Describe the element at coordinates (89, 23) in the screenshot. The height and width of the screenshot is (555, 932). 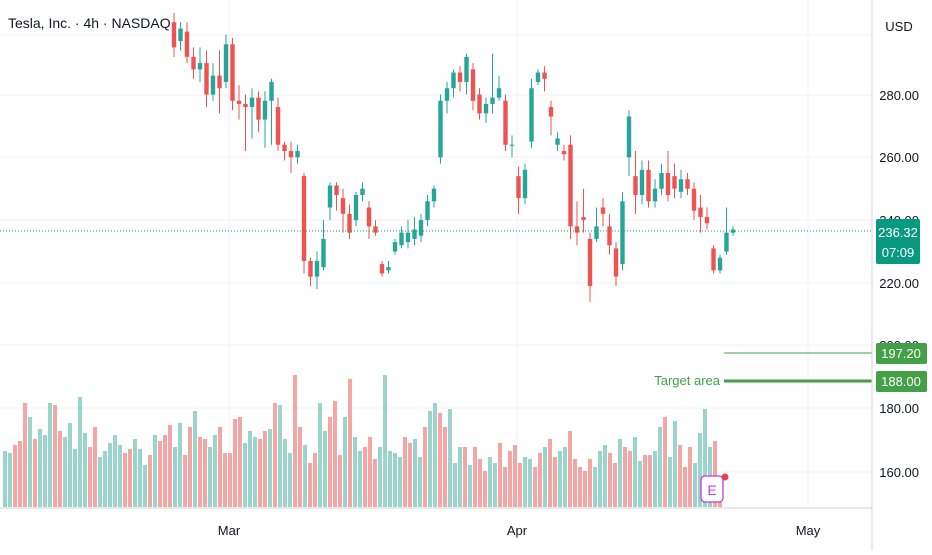
I see `chart-title: Tesla, Inc. · 4h · NASDAQ` at that location.